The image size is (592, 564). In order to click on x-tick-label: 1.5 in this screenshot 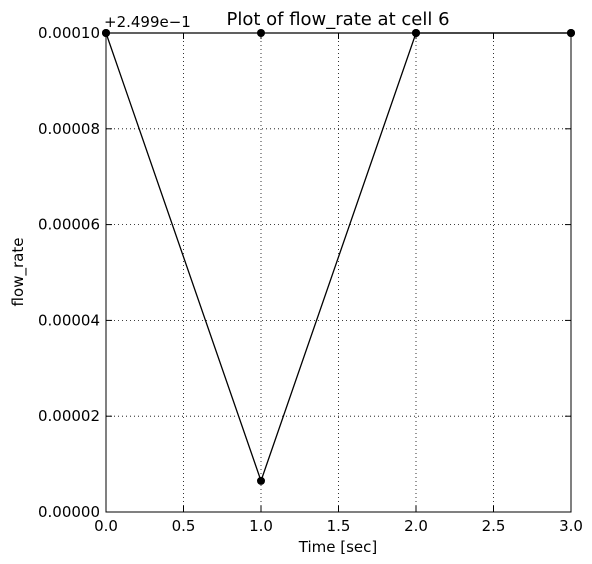, I will do `click(339, 526)`.